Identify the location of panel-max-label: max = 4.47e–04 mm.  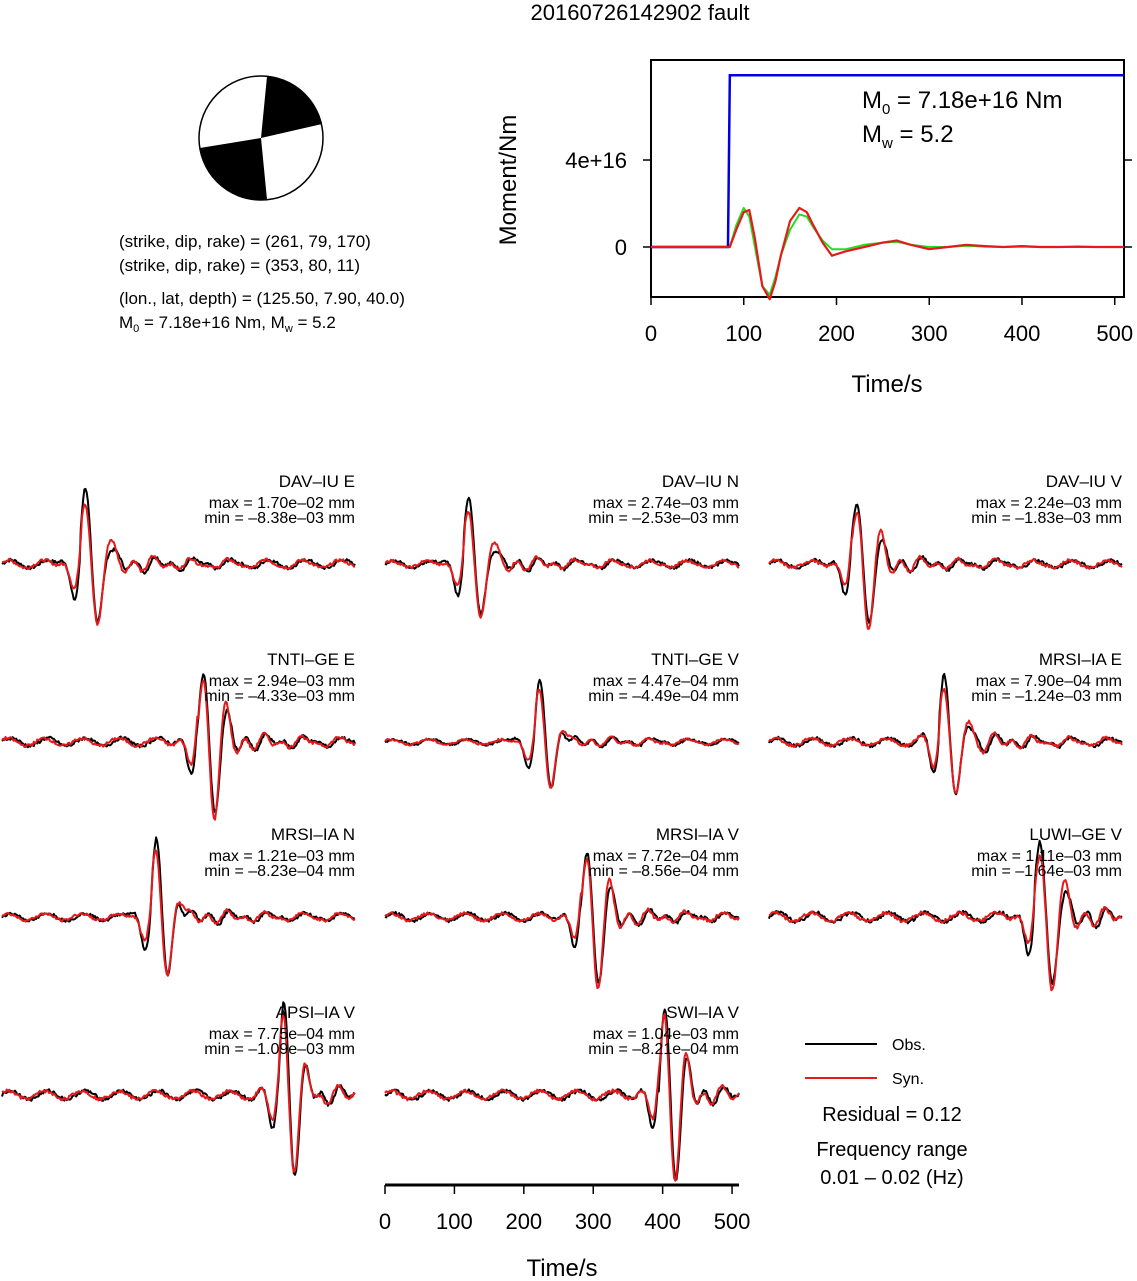
(666, 681).